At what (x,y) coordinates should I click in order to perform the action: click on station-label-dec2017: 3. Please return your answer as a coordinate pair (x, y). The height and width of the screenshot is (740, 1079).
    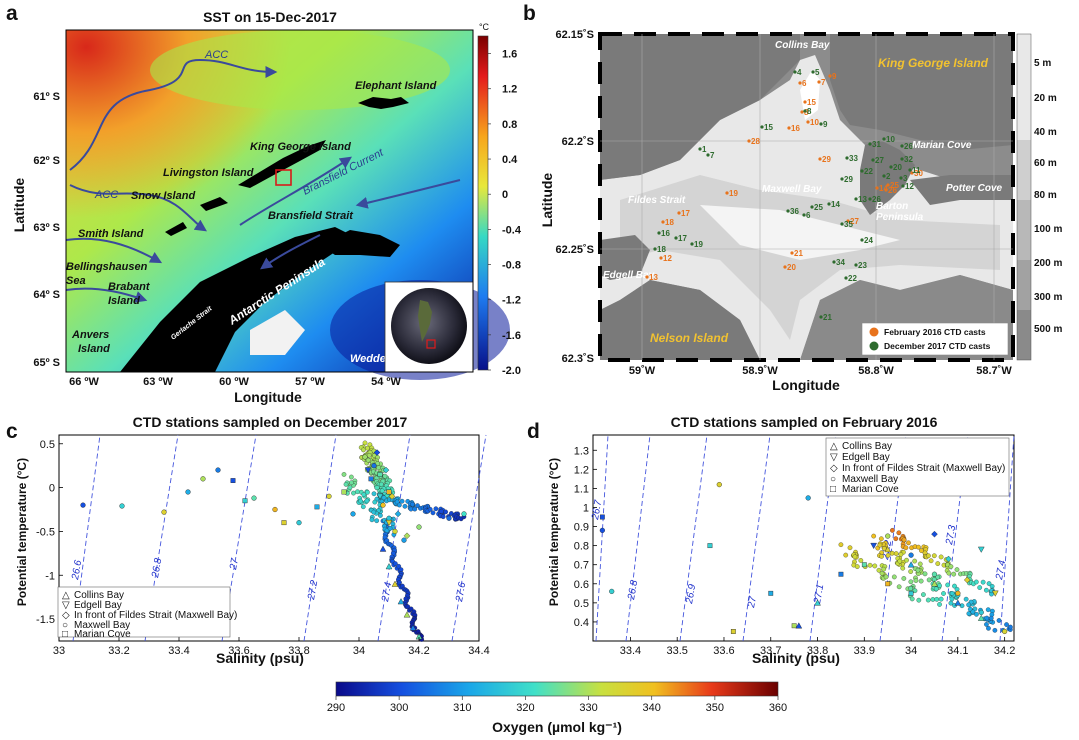
    Looking at the image, I should click on (905, 178).